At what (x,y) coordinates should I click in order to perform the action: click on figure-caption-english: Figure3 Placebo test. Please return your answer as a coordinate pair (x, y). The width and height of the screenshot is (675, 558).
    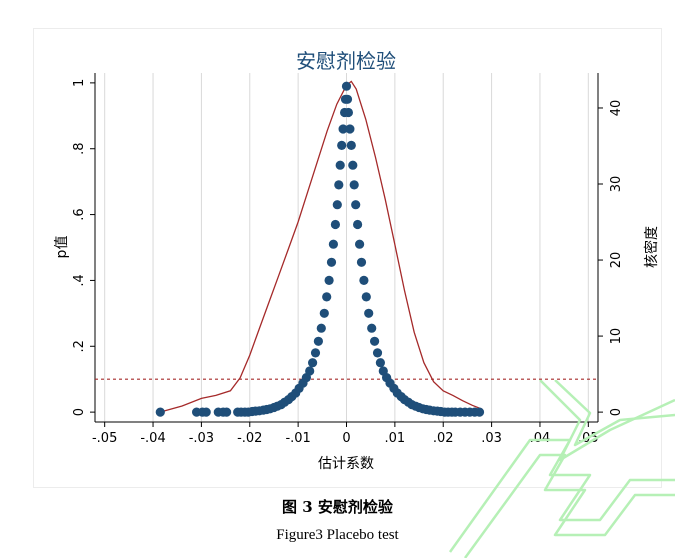
    Looking at the image, I should click on (337, 535).